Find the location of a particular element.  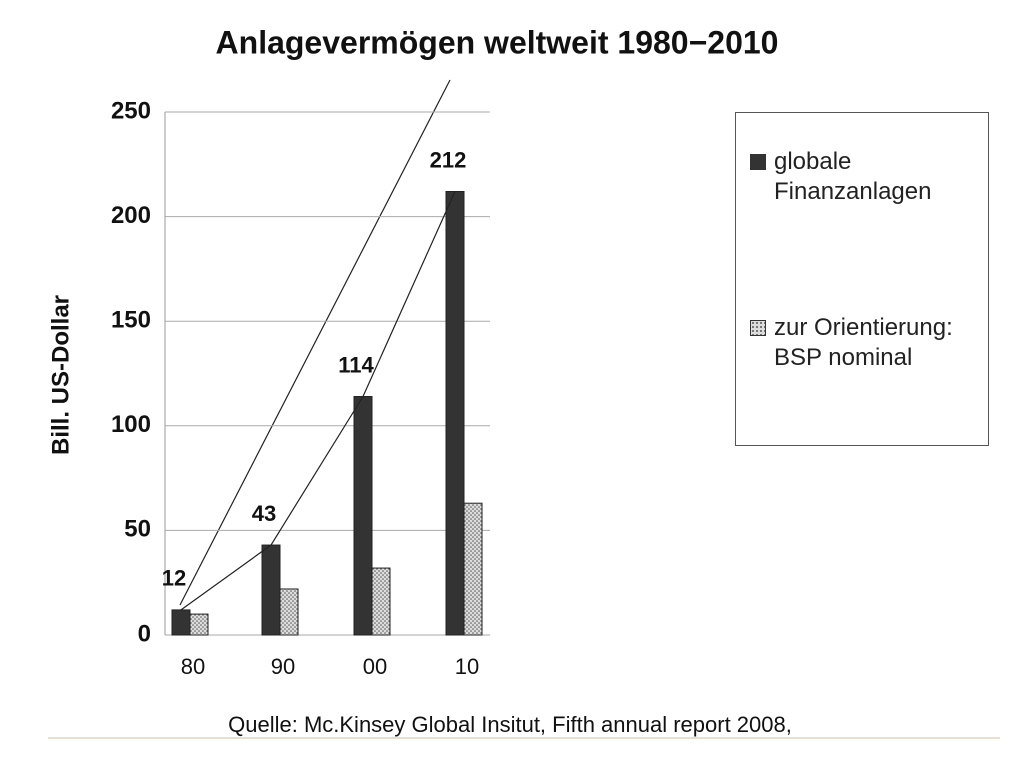

y-tick-label: 150 is located at coordinates (131, 320).